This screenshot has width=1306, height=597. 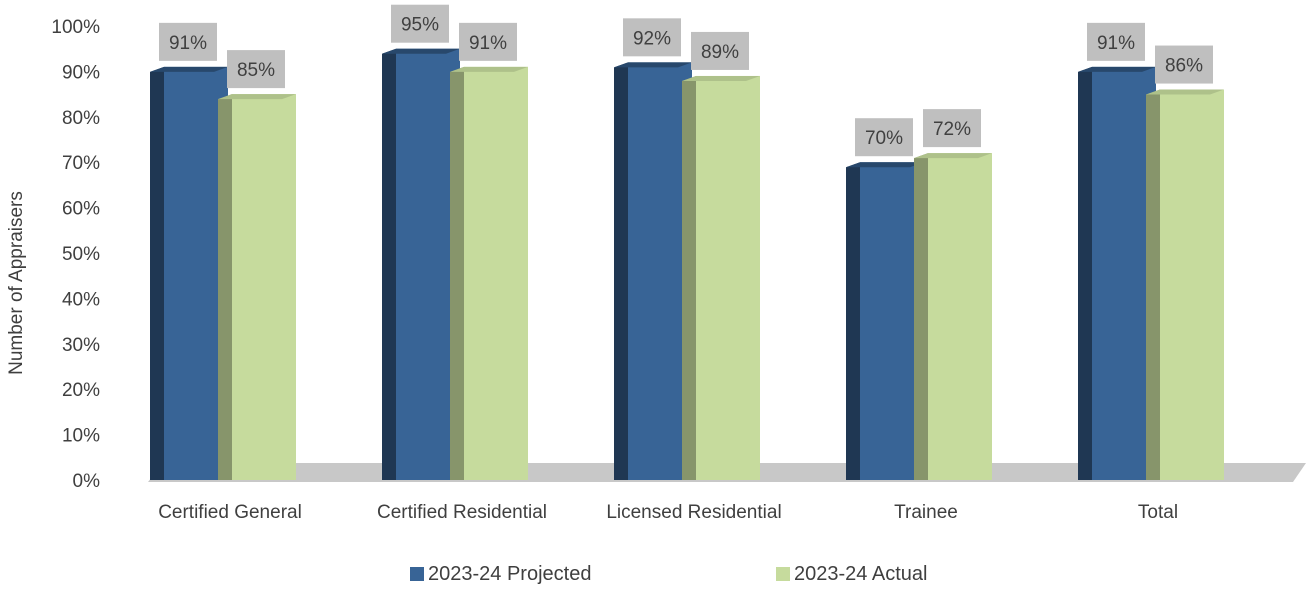 I want to click on y-axis: 0% 10% 20% 30% 40% 50% 60% 70% 80% 90% 100%, so click(x=75, y=254).